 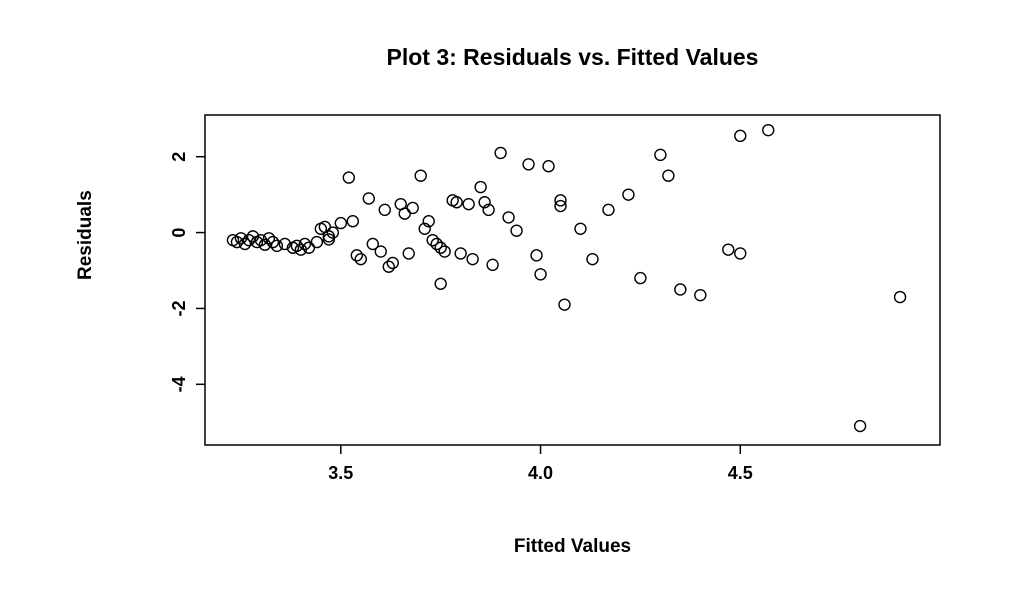 What do you see at coordinates (340, 473) in the screenshot?
I see `x-tick-label: 3.5` at bounding box center [340, 473].